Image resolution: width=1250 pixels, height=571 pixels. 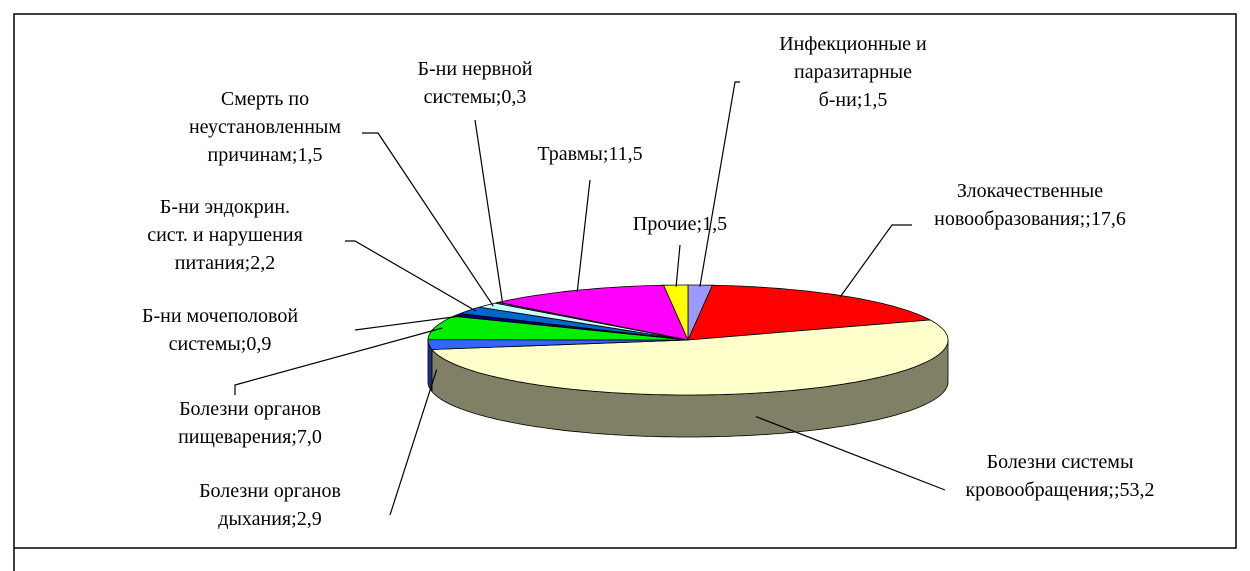 I want to click on category-label: Болезни системы кровообращения;, so click(x=1049, y=476).